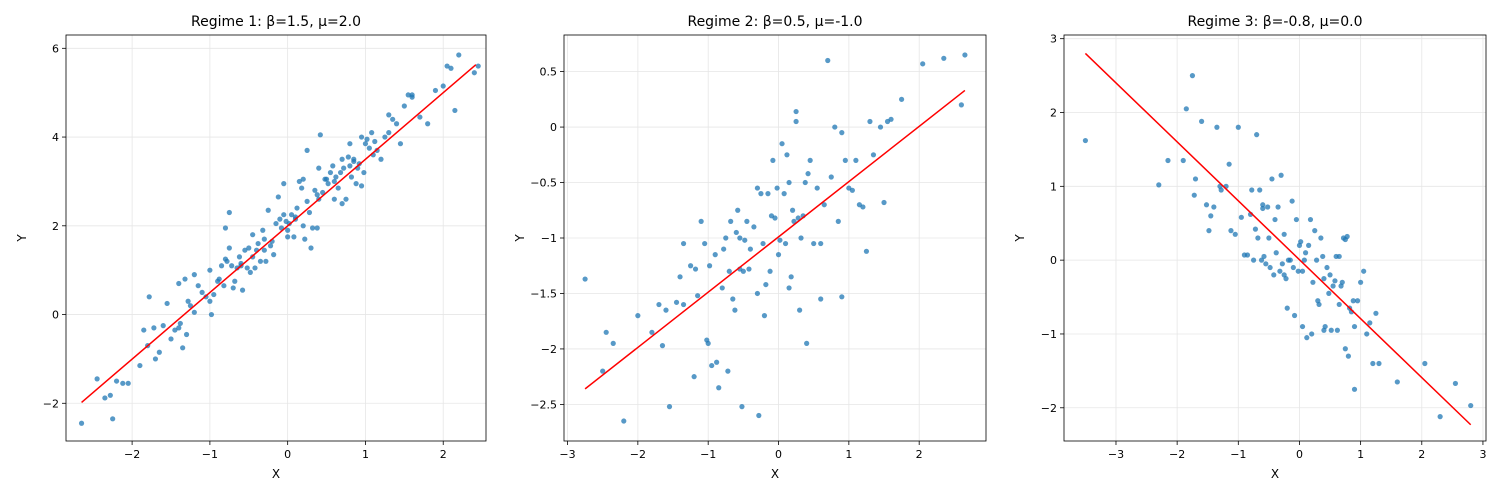 The image size is (1500, 504). Describe the element at coordinates (1053, 39) in the screenshot. I see `y-tick-label: 3` at that location.